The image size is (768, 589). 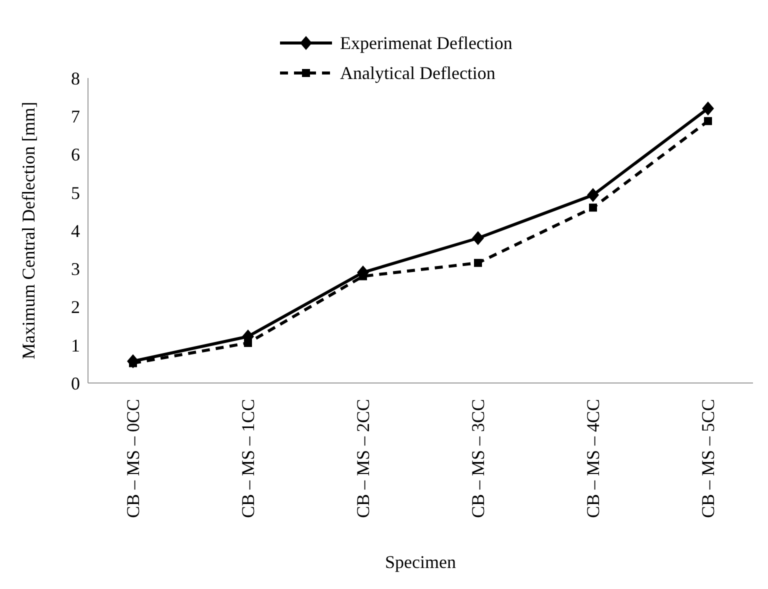 What do you see at coordinates (28, 231) in the screenshot?
I see `y-axis-title: Maximum Central Deflection [mm]` at bounding box center [28, 231].